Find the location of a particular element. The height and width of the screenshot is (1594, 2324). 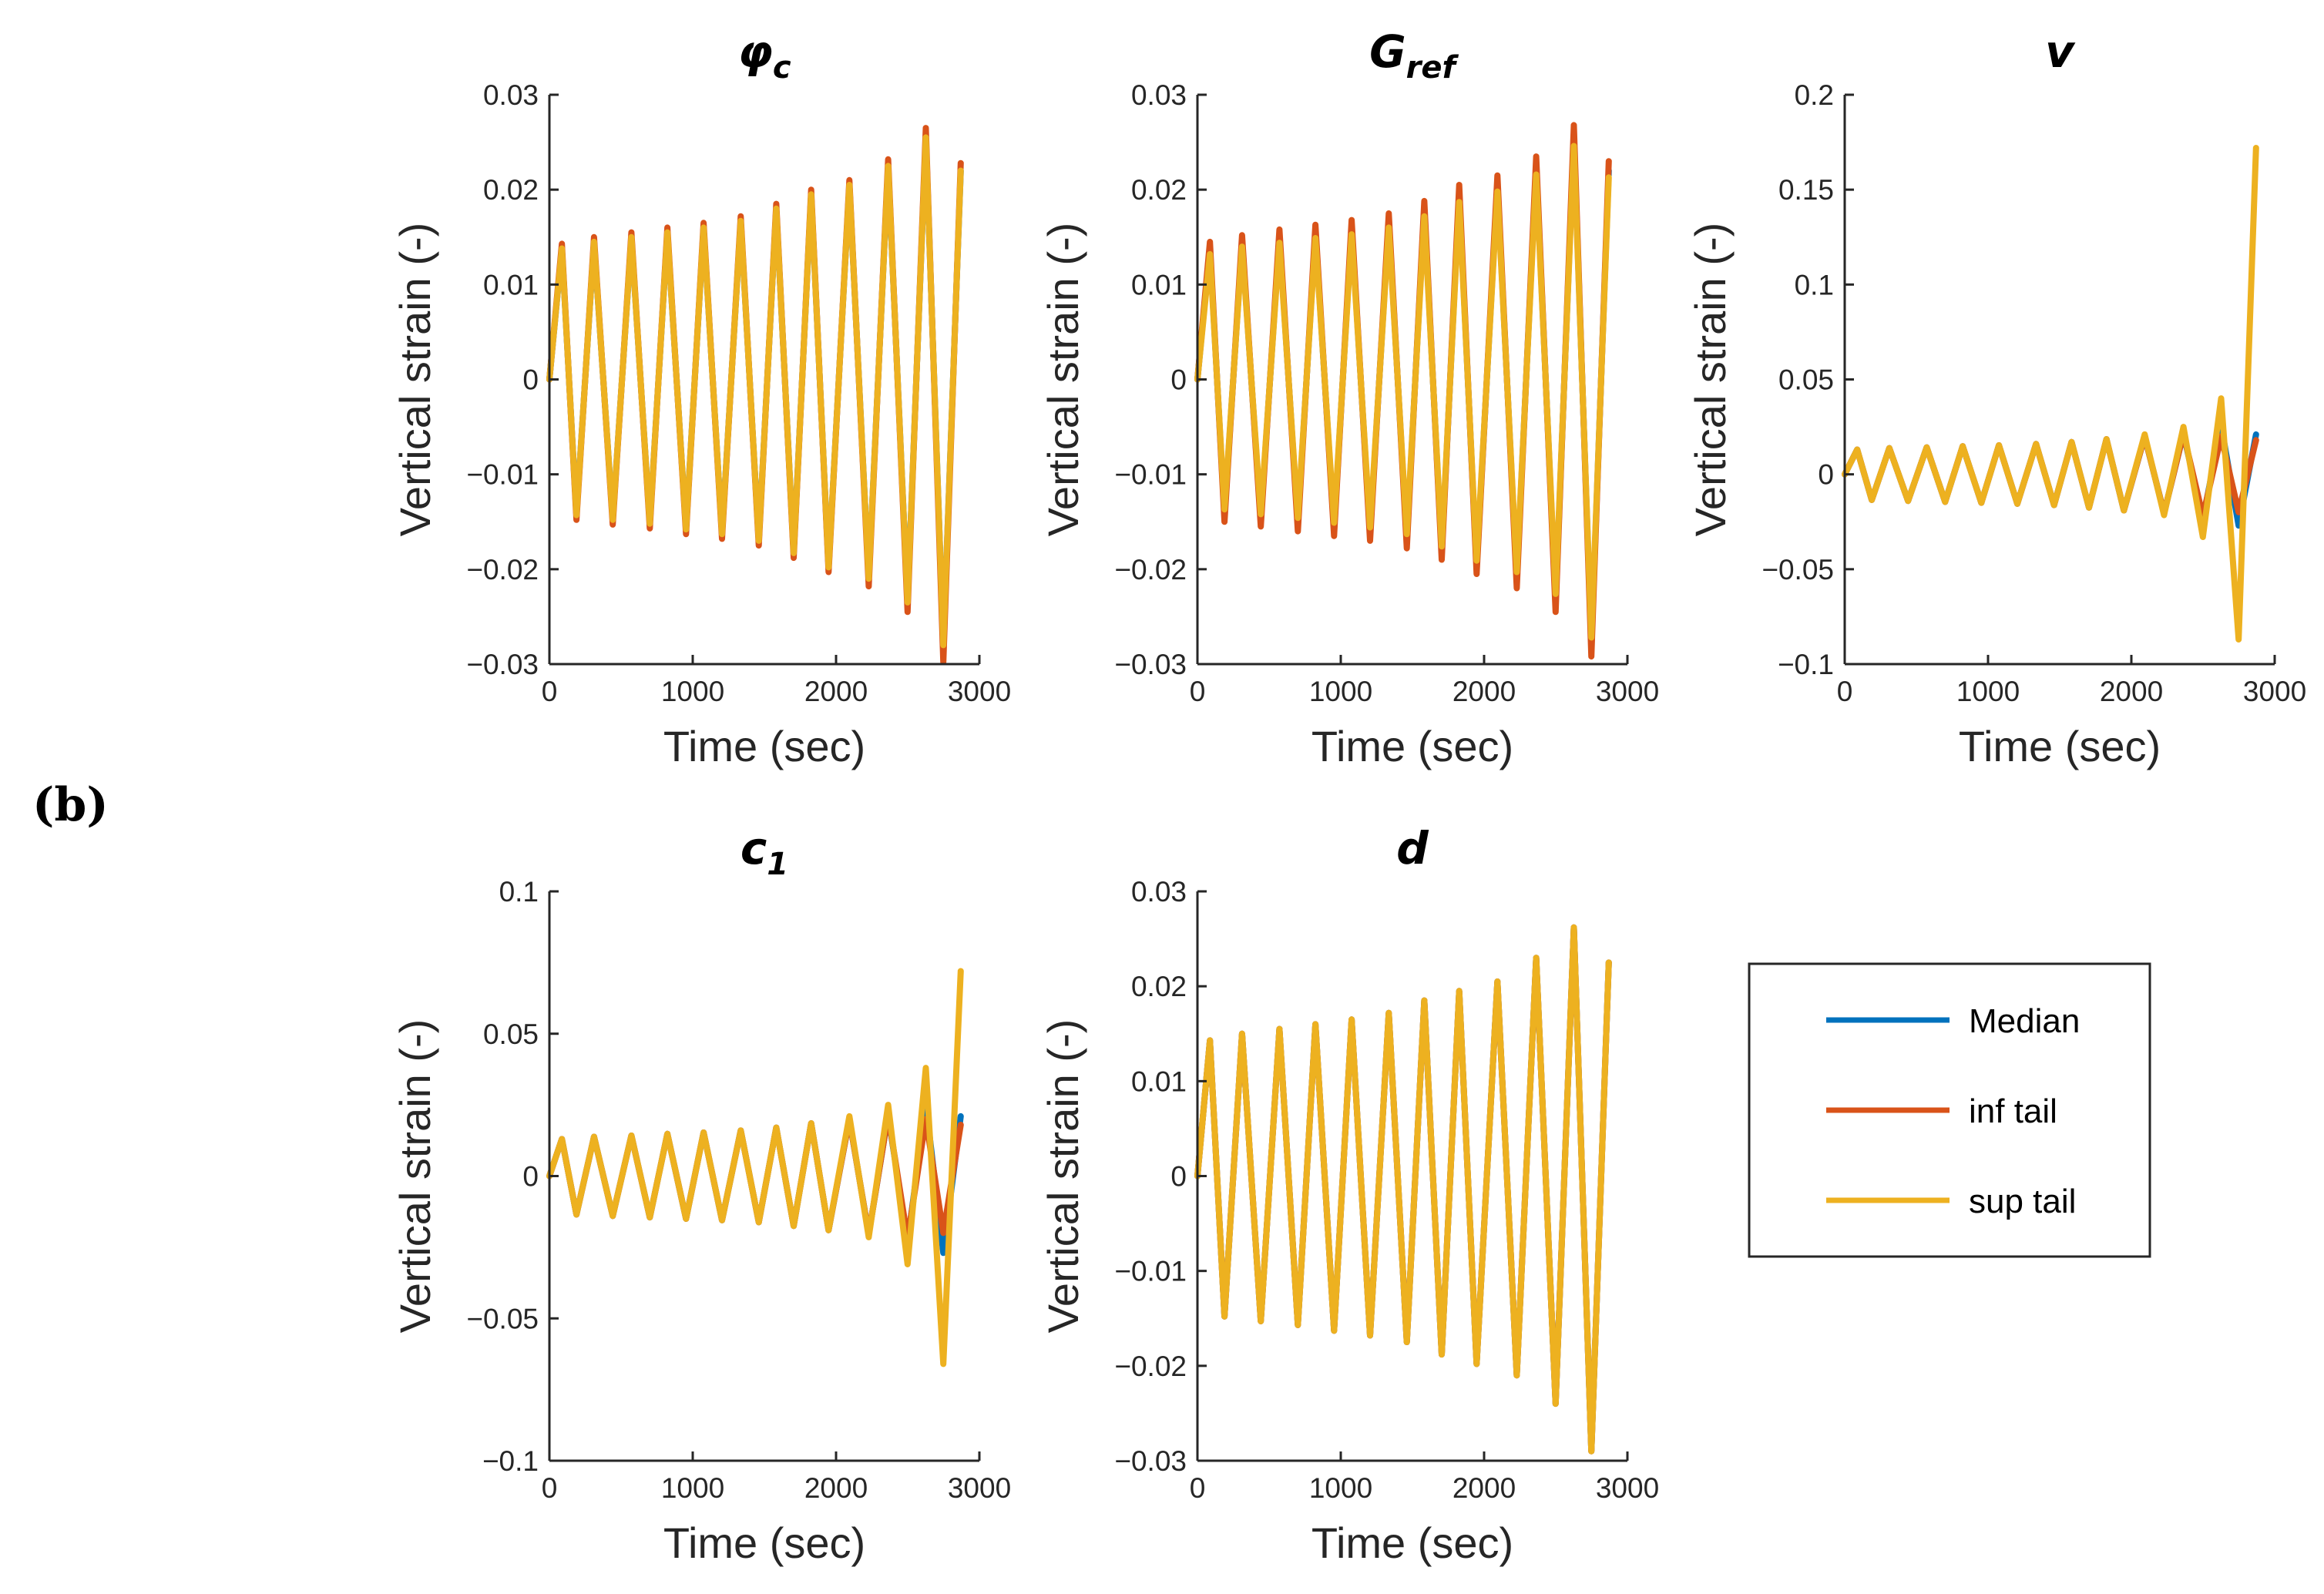

chart-title-main: v is located at coordinates (2060, 51).